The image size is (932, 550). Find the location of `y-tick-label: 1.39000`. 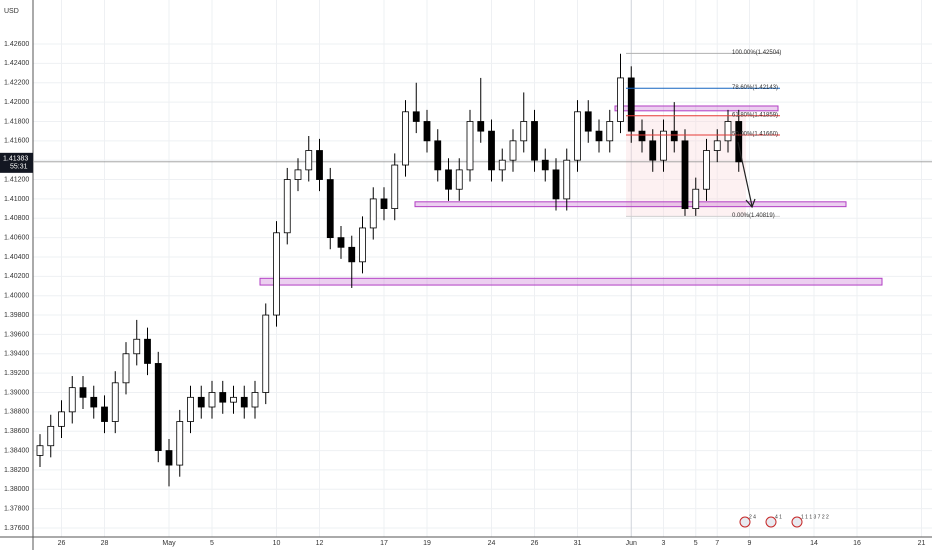

y-tick-label: 1.39000 is located at coordinates (16, 392).